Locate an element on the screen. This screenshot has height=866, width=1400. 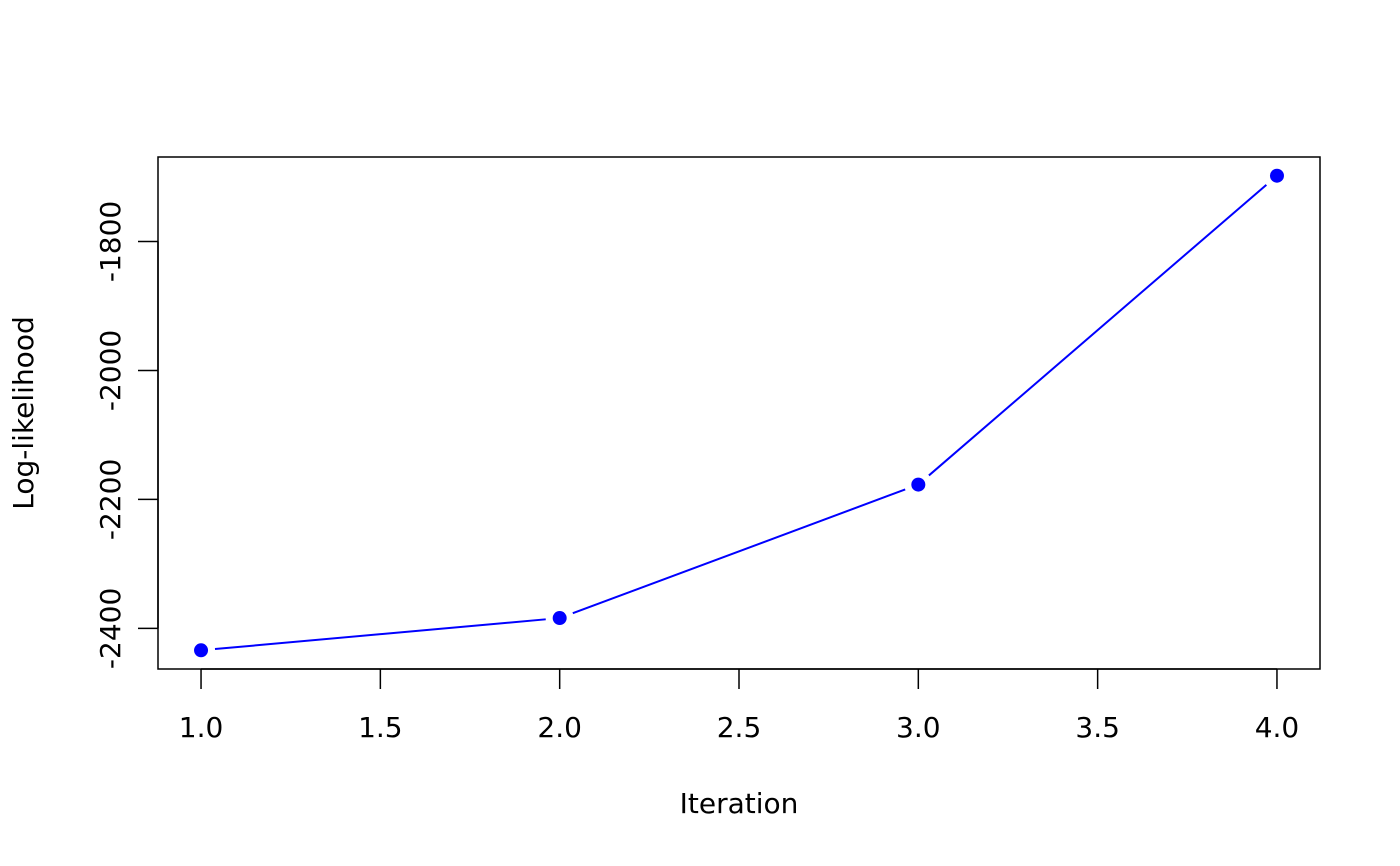
x-axis-label: Iteration is located at coordinates (739, 803).